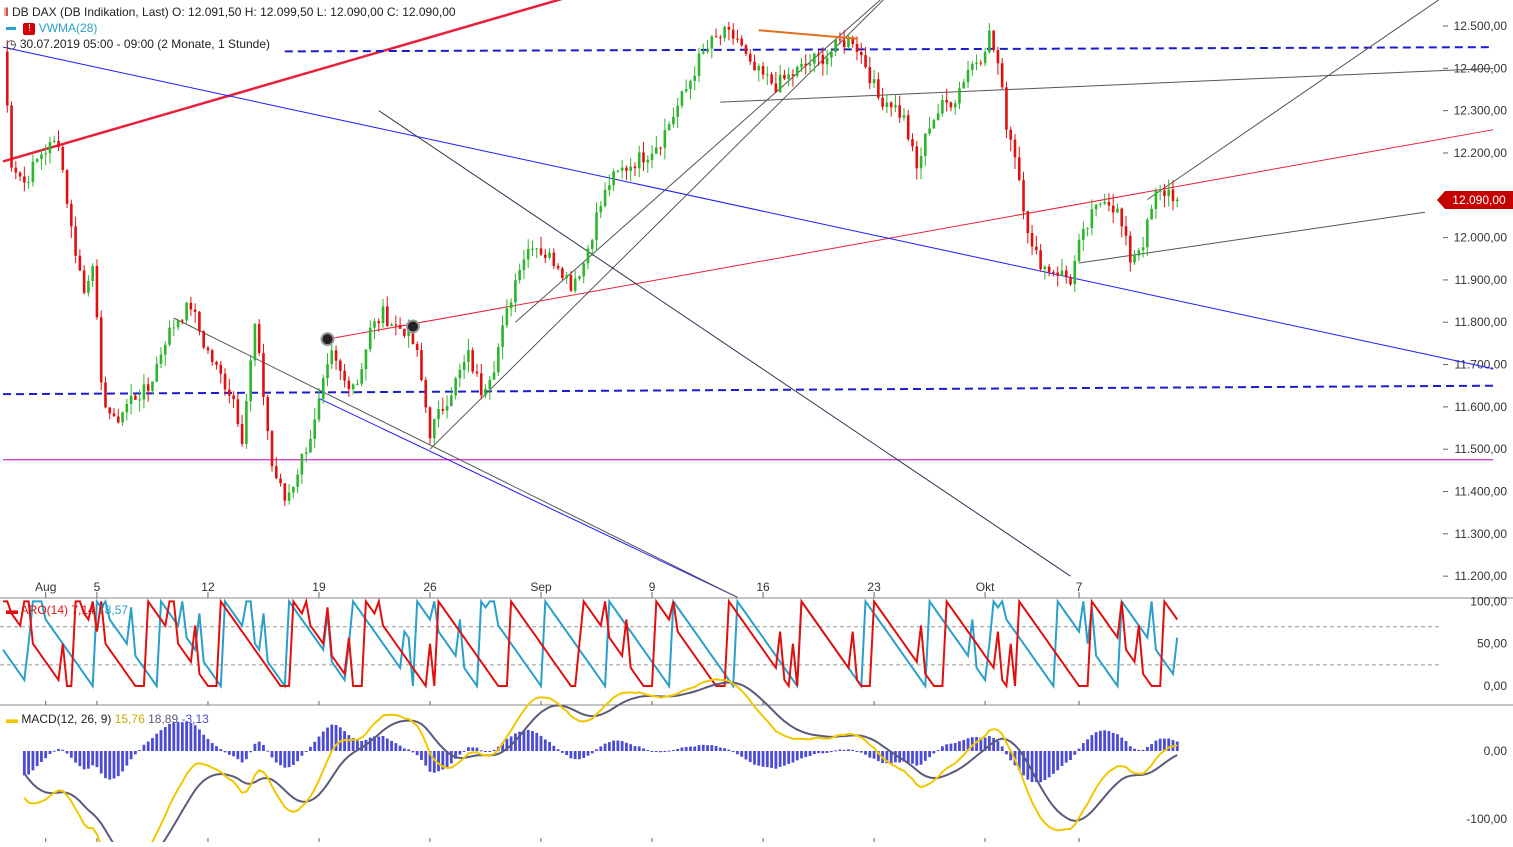 The width and height of the screenshot is (1513, 847). What do you see at coordinates (29, 28) in the screenshot?
I see `warning-icon: !` at bounding box center [29, 28].